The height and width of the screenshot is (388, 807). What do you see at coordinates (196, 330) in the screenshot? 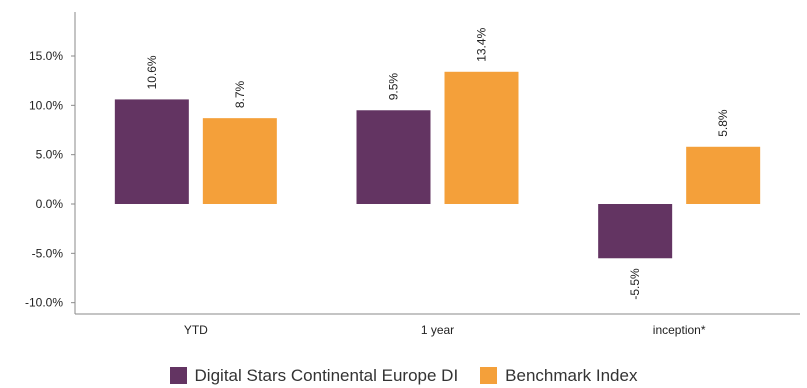
I see `x-tick-label: YTD` at bounding box center [196, 330].